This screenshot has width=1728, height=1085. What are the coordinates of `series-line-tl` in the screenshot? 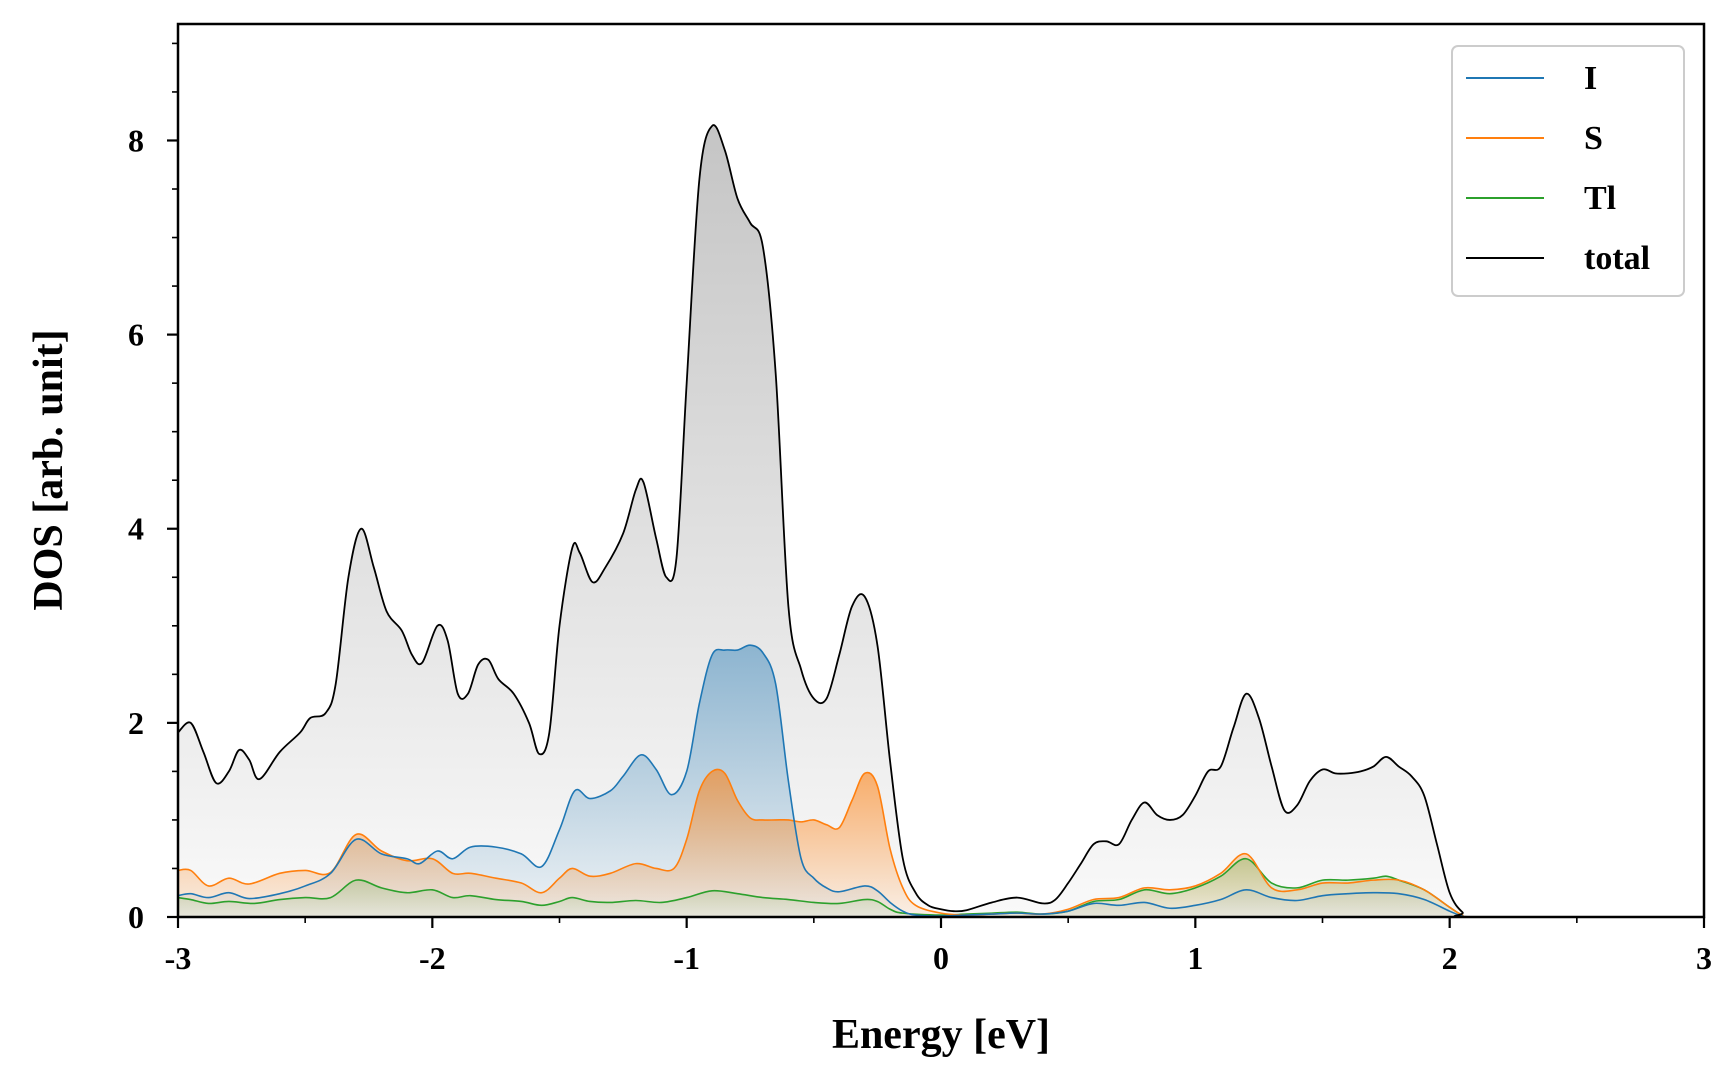 It's located at (941, 887).